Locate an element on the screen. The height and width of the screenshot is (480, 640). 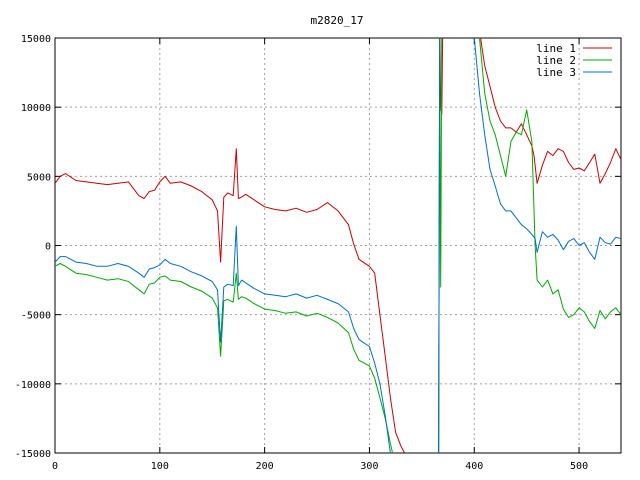
y-tick-label: 15000 is located at coordinates (36, 39).